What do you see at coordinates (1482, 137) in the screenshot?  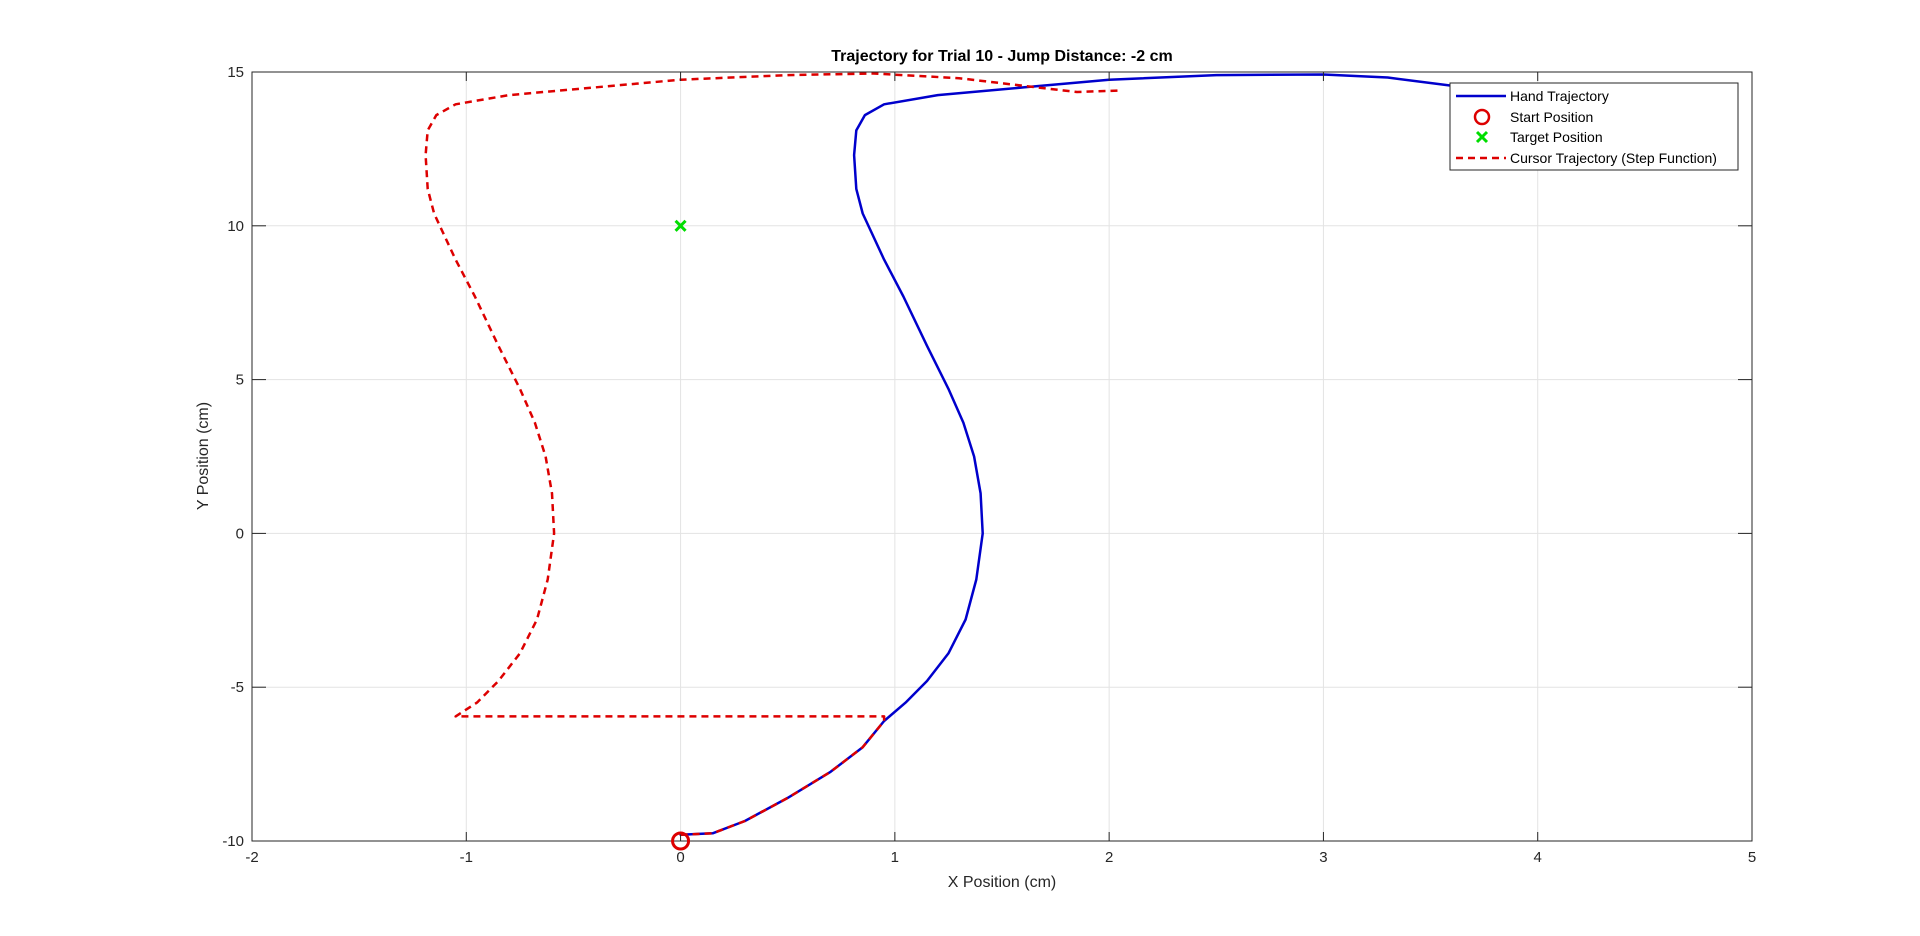 I see `legend-swatch-target-position` at bounding box center [1482, 137].